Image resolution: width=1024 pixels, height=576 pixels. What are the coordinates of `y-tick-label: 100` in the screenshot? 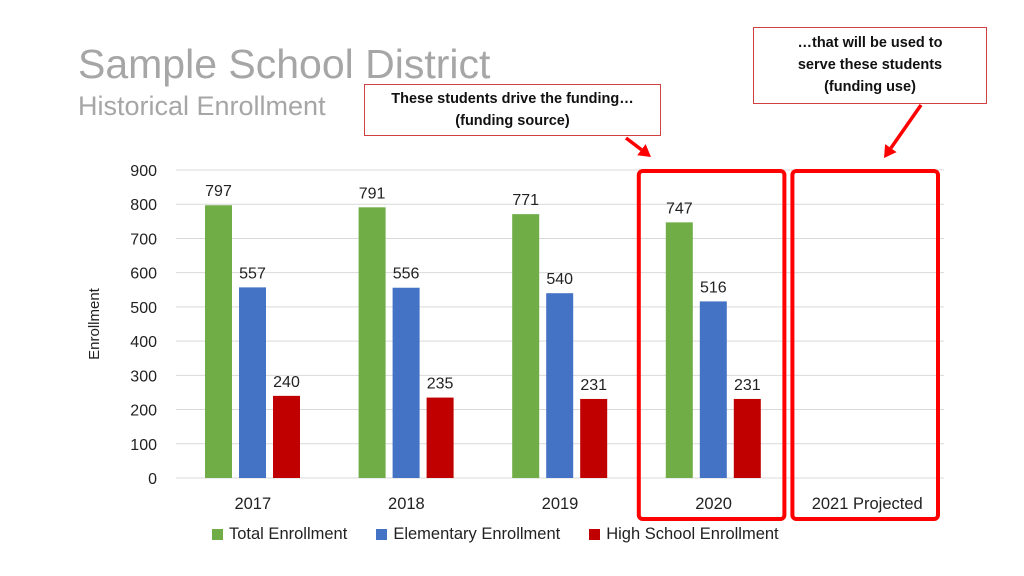 It's located at (143, 445).